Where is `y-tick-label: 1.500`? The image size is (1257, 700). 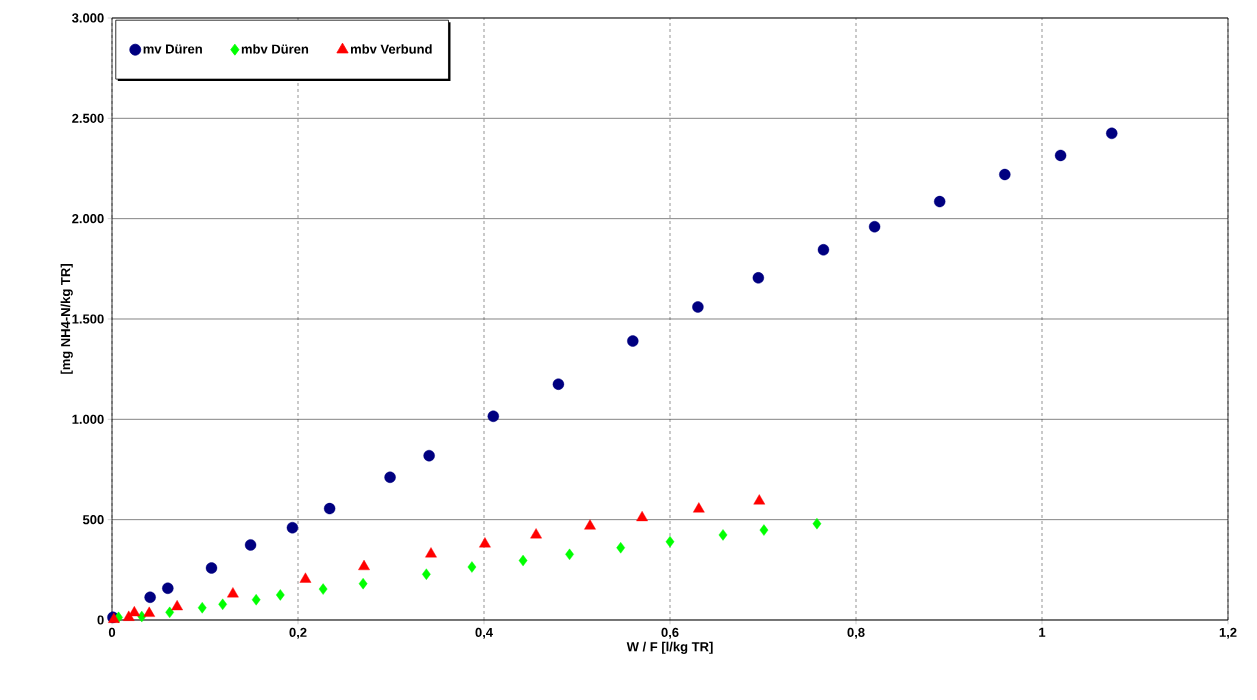
y-tick-label: 1.500 is located at coordinates (88, 319).